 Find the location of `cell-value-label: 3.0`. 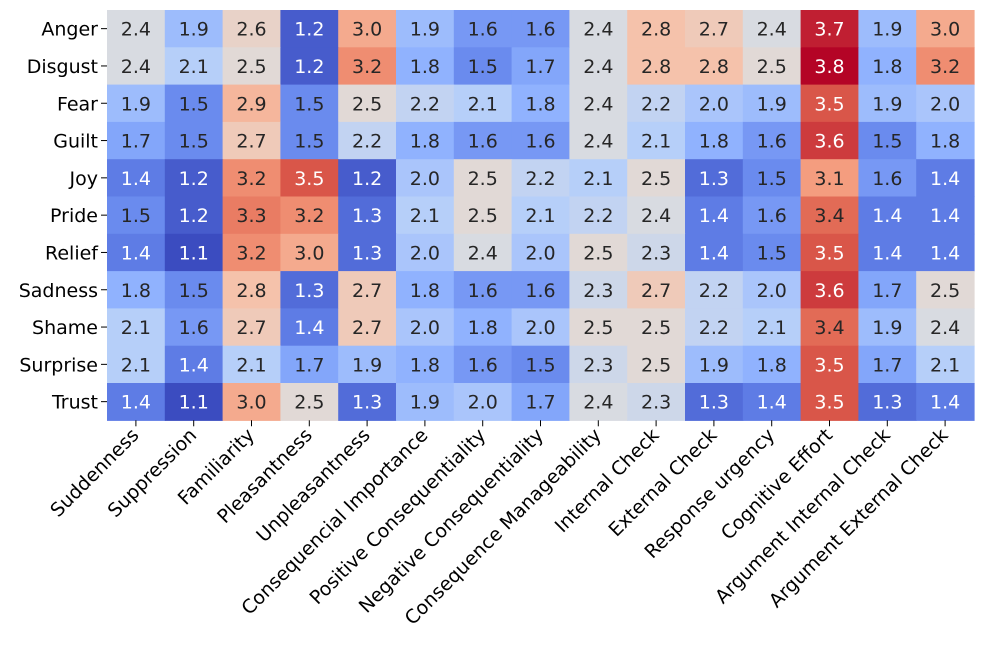

cell-value-label: 3.0 is located at coordinates (945, 30).